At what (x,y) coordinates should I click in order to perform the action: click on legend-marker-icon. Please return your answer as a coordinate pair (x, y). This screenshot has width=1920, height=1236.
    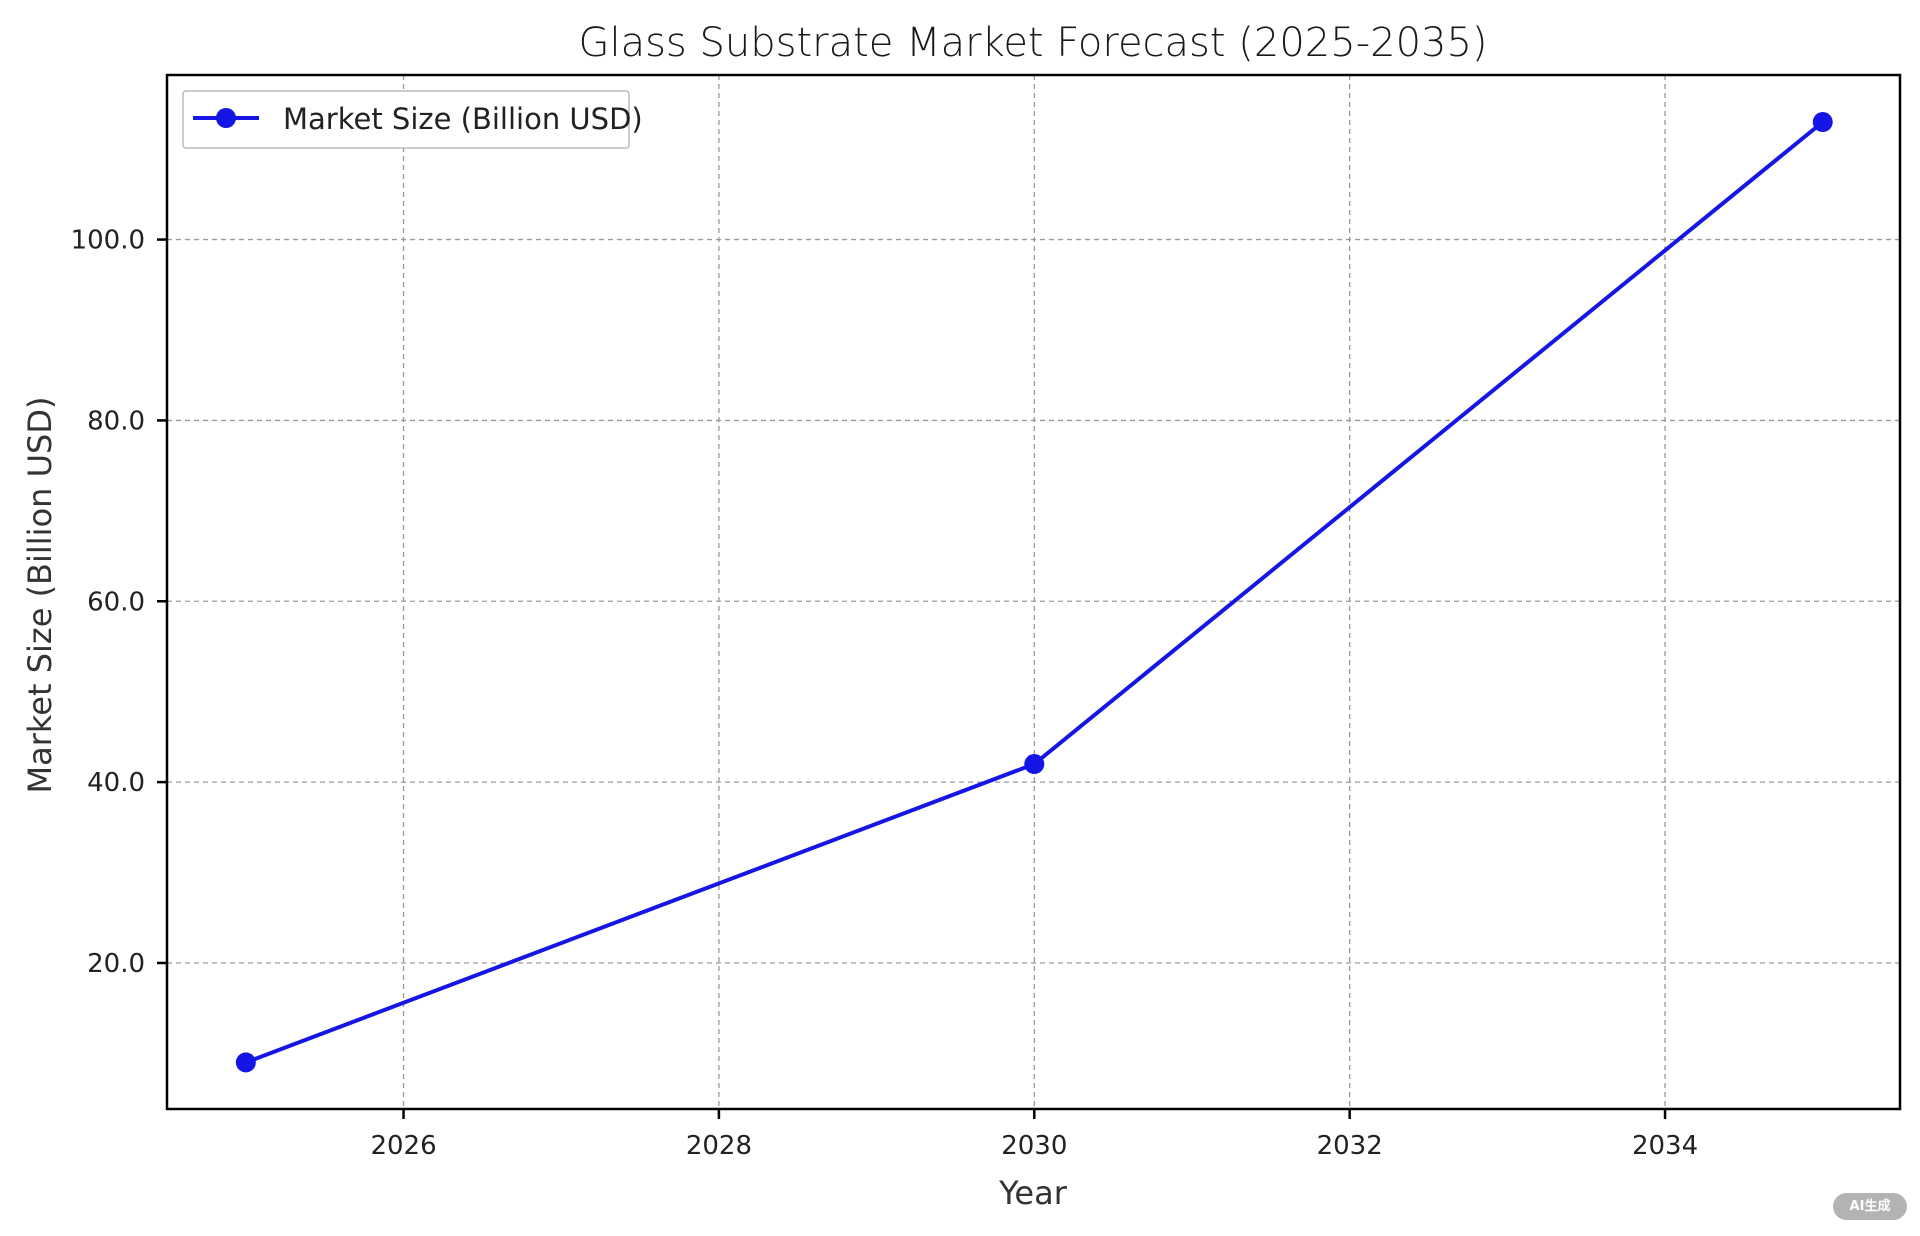
    Looking at the image, I should click on (226, 118).